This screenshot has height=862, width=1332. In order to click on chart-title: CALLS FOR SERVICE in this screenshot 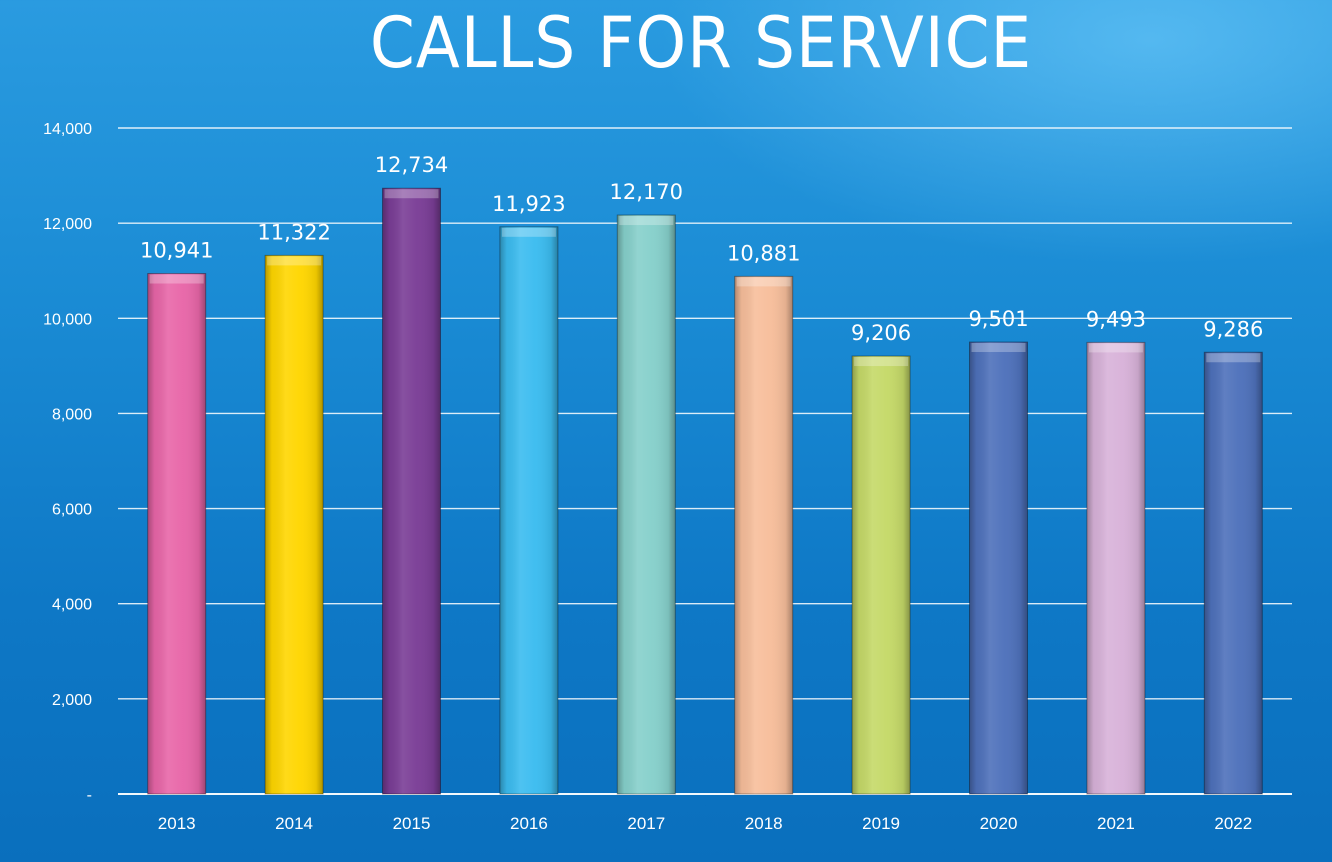, I will do `click(701, 43)`.